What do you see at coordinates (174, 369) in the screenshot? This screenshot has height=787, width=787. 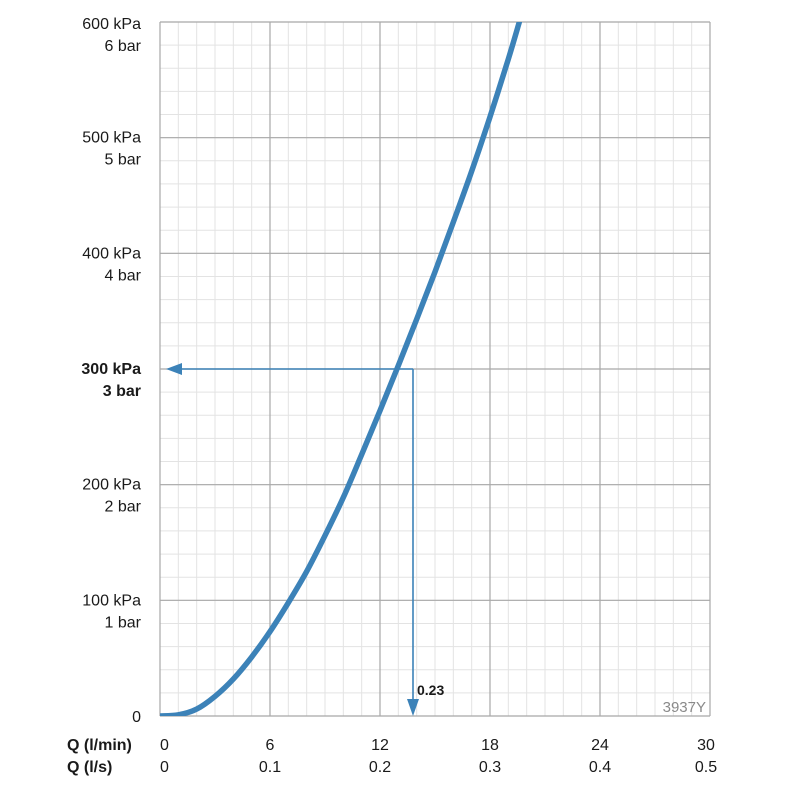 I see `pressure-guide-arrowhead` at bounding box center [174, 369].